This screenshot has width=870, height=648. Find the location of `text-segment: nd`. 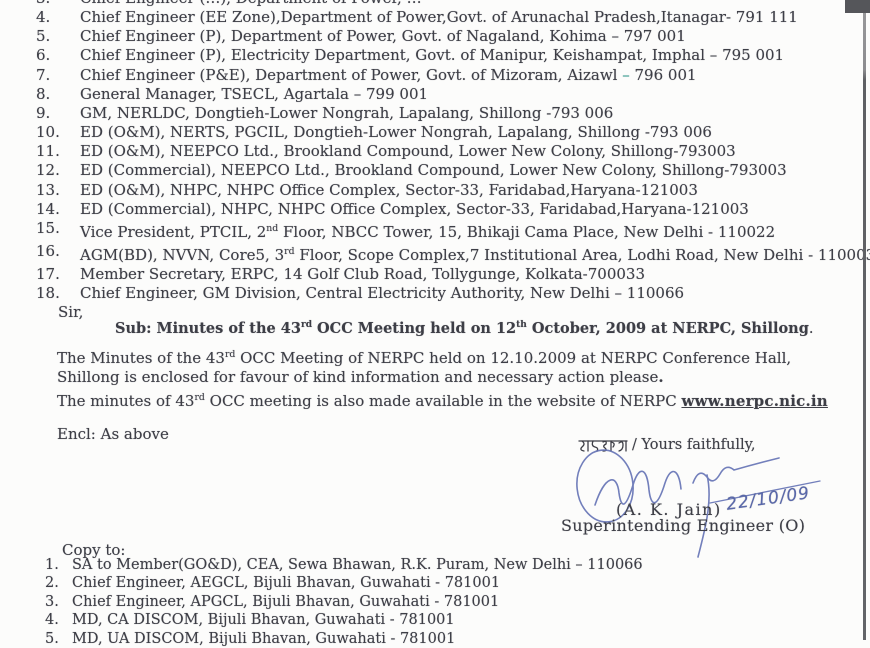

text-segment: nd is located at coordinates (272, 228).